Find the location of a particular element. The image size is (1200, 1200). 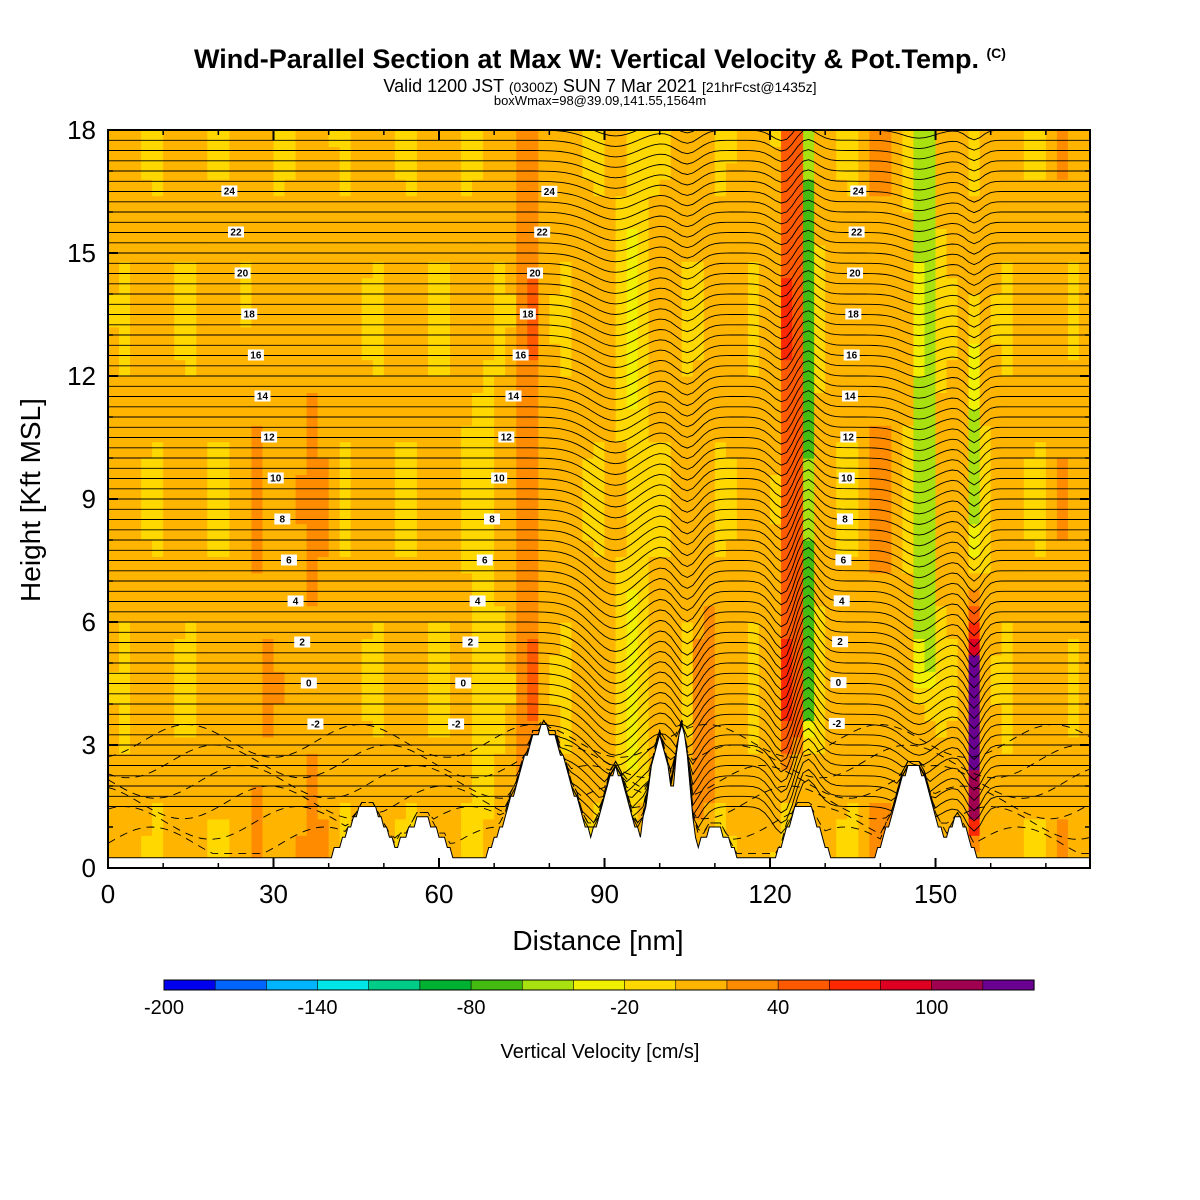

colorbar-swatch is located at coordinates (752, 985).